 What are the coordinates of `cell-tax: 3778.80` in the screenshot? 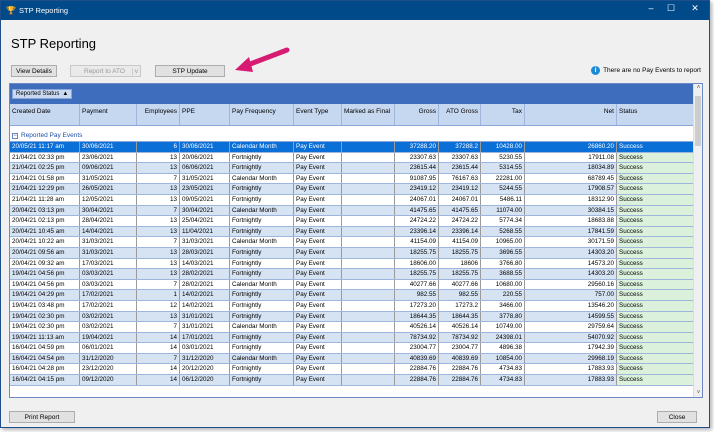 It's located at (503, 316).